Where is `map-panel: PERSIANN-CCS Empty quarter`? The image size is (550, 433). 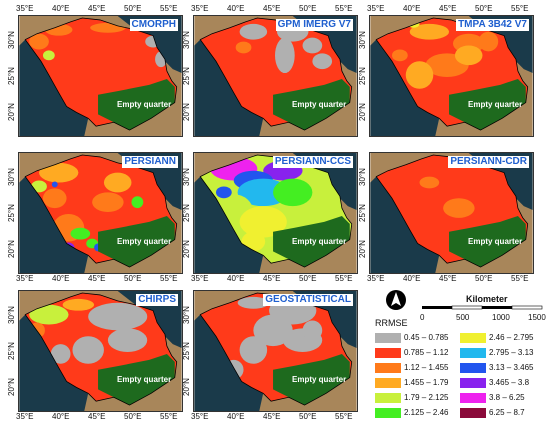
map-panel: PERSIANN-CCS Empty quarter is located at coordinates (275, 213).